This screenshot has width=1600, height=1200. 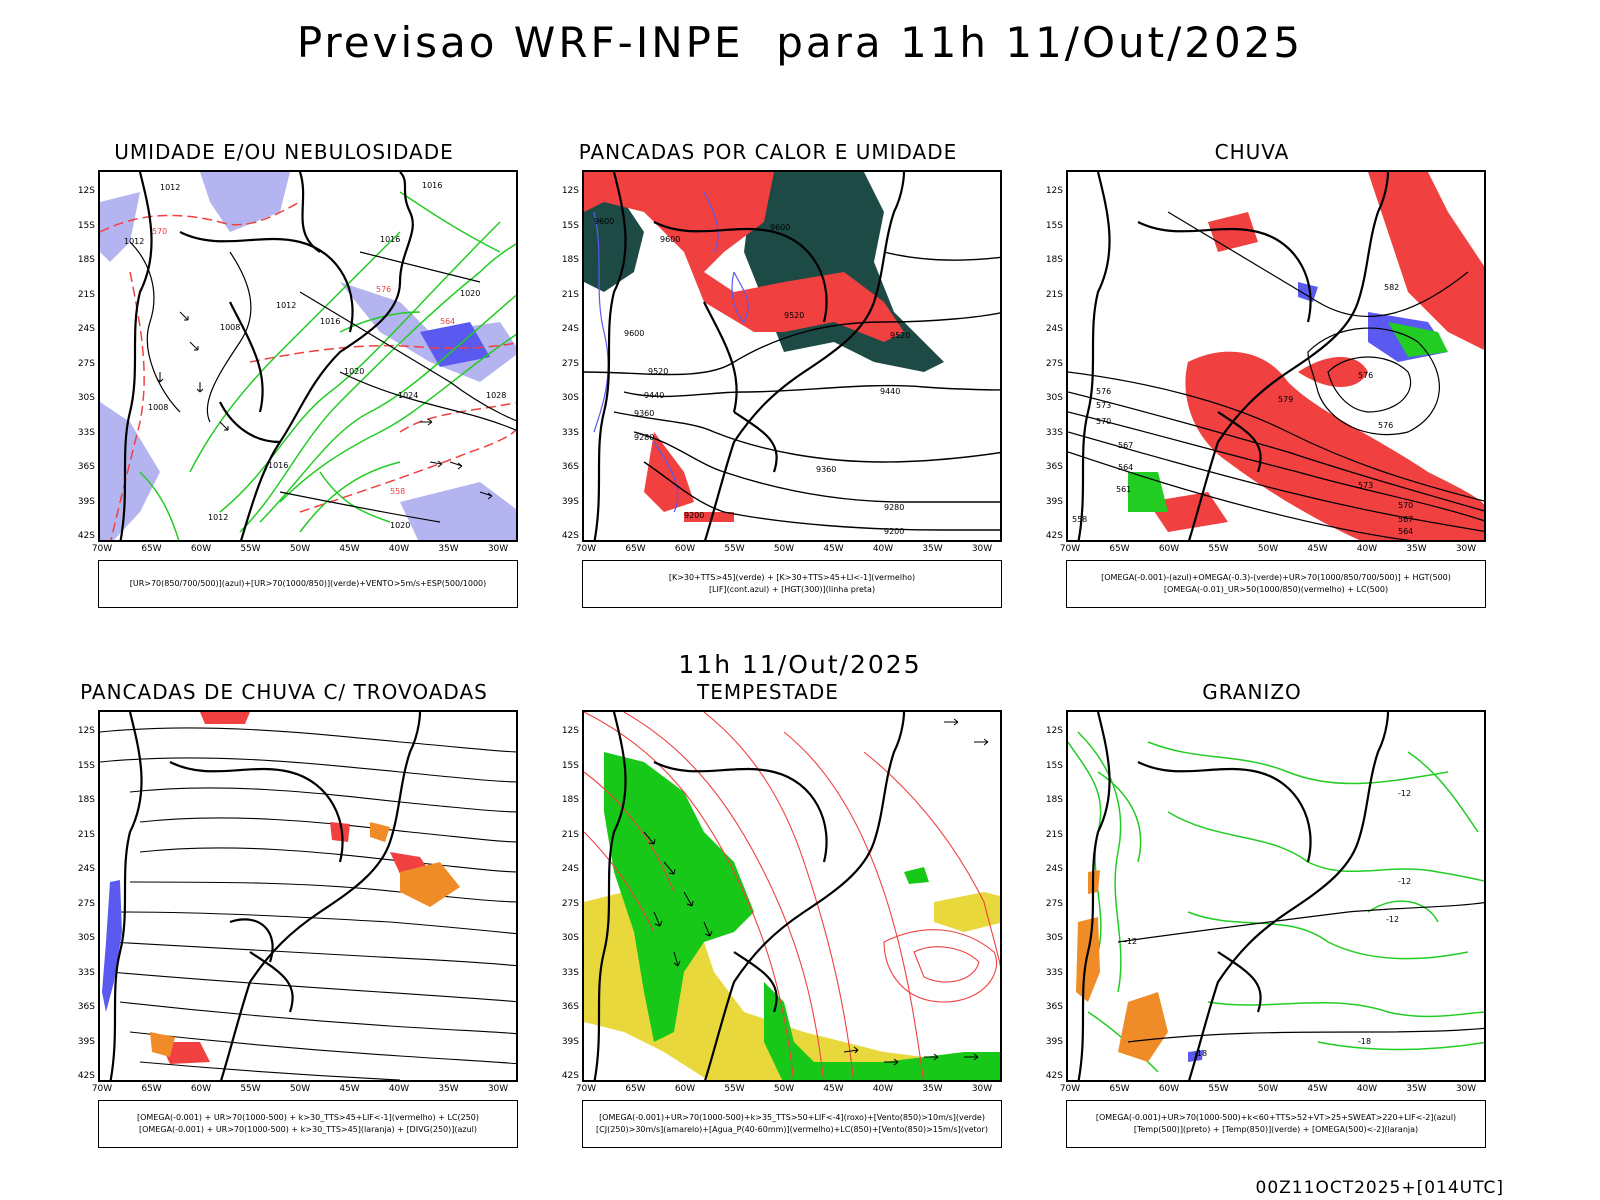 I want to click on contour-label: 1016, so click(x=330, y=321).